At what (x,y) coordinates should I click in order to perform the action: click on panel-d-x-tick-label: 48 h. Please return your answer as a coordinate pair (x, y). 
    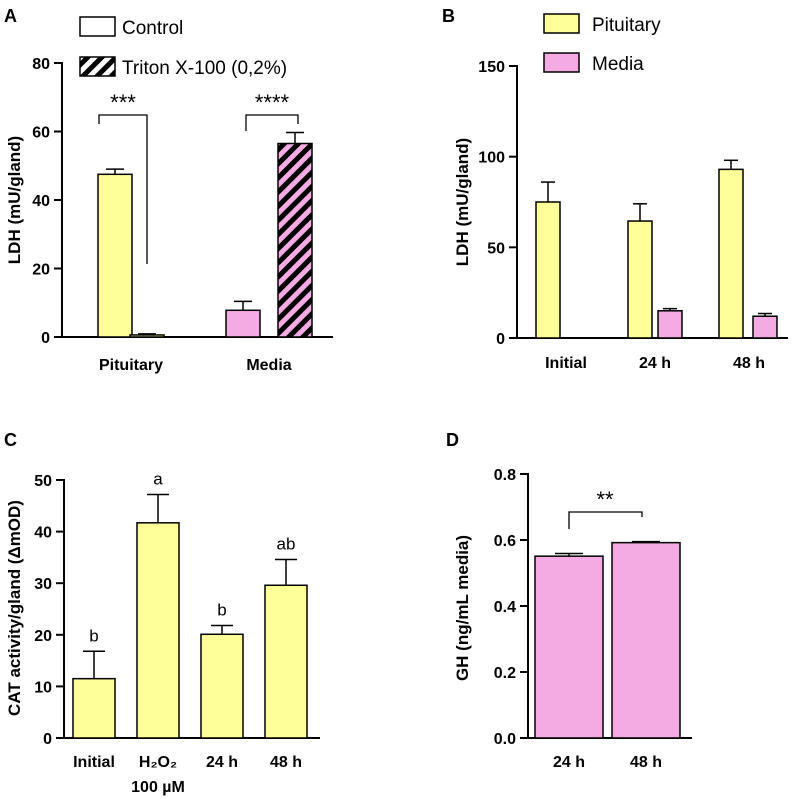
    Looking at the image, I should click on (646, 762).